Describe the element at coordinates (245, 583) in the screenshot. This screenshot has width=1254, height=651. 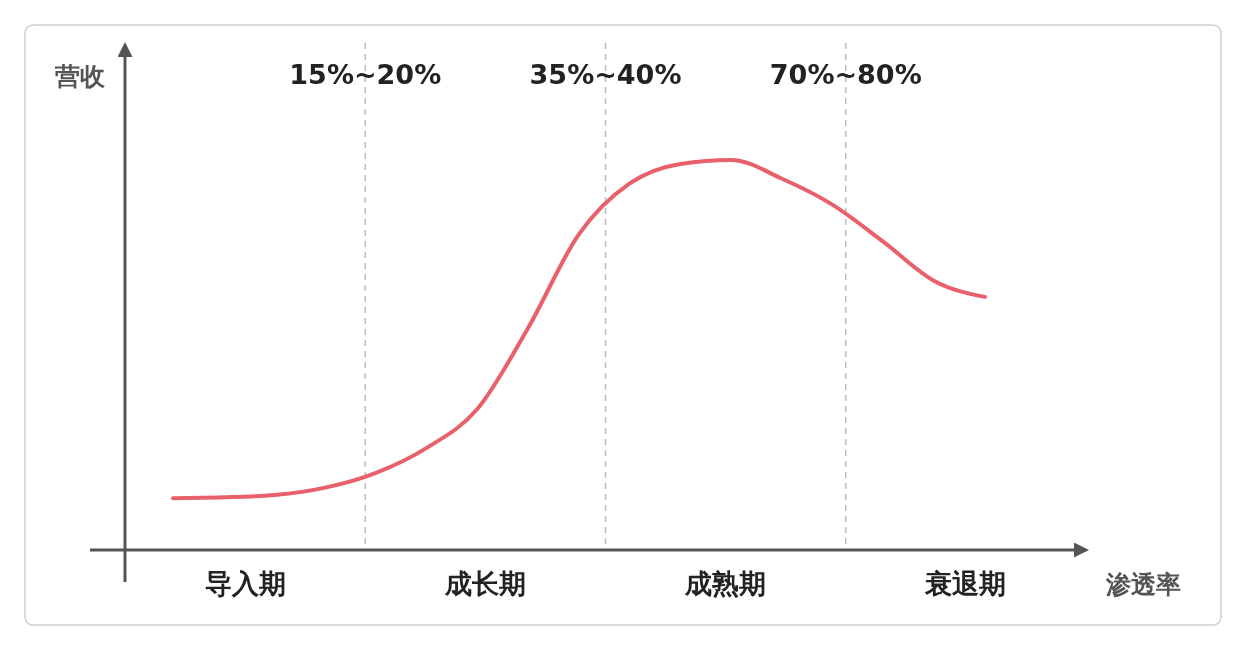
I see `text: 导入期` at that location.